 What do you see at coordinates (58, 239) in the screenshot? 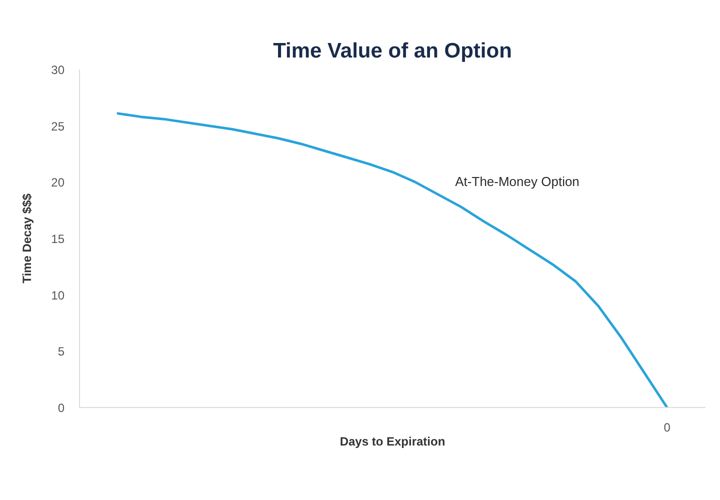
I see `y-tick-label: 15` at bounding box center [58, 239].